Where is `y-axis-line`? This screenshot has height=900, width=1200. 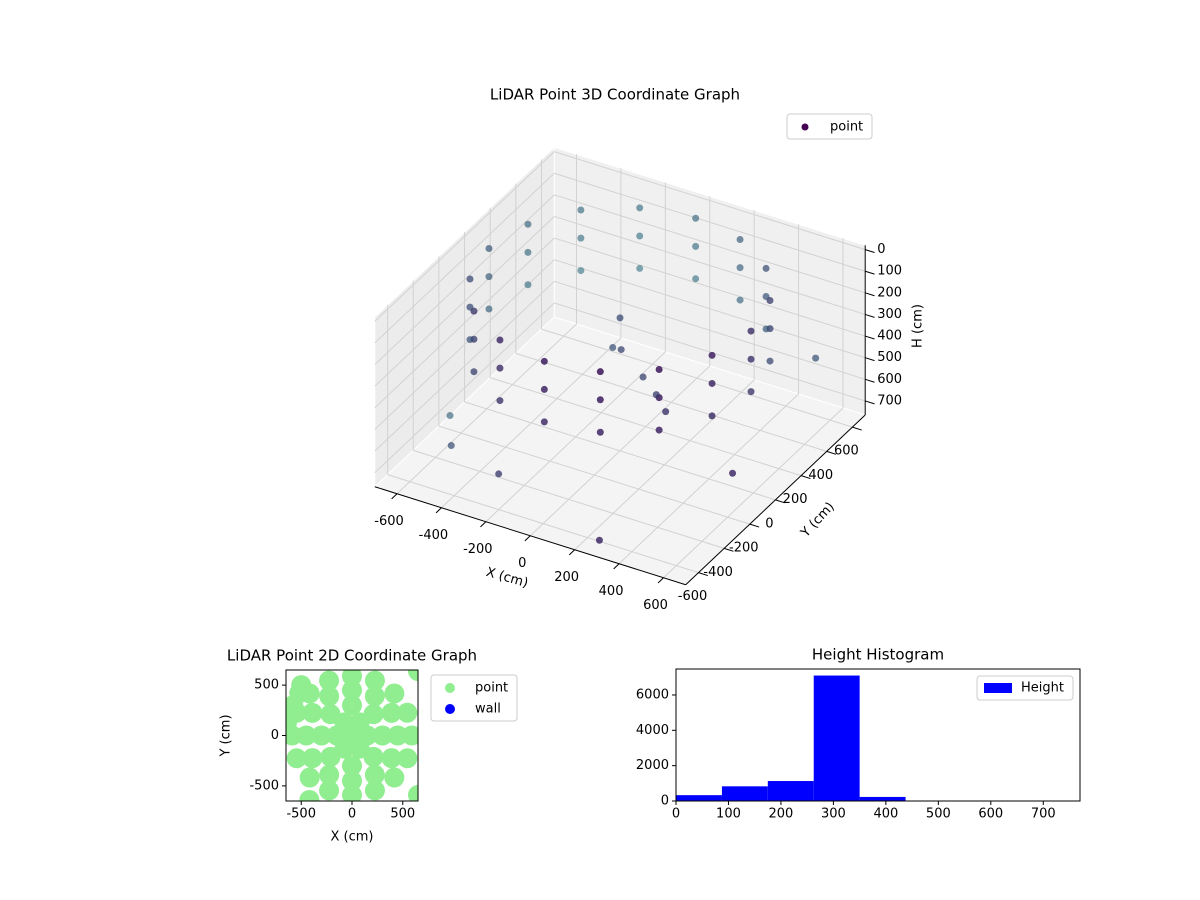 y-axis-line is located at coordinates (775, 500).